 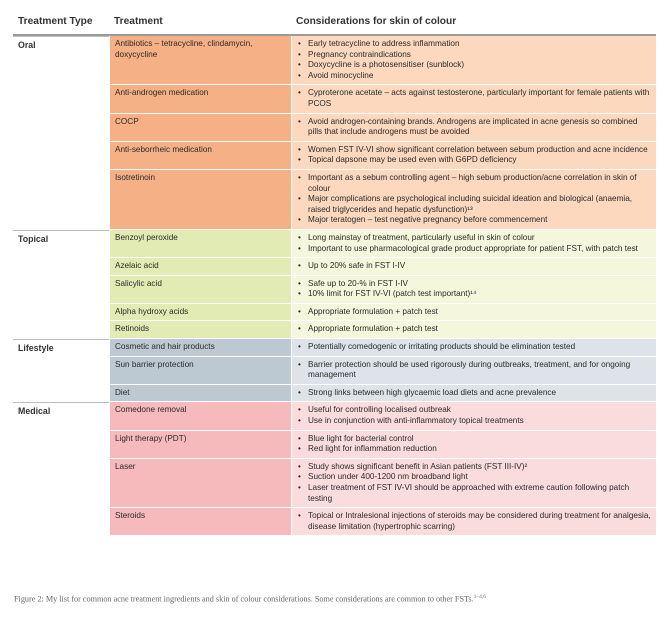 I want to click on table-row: Azelaic acid Up to 20% safe in FST I-IV, so click(x=334, y=267).